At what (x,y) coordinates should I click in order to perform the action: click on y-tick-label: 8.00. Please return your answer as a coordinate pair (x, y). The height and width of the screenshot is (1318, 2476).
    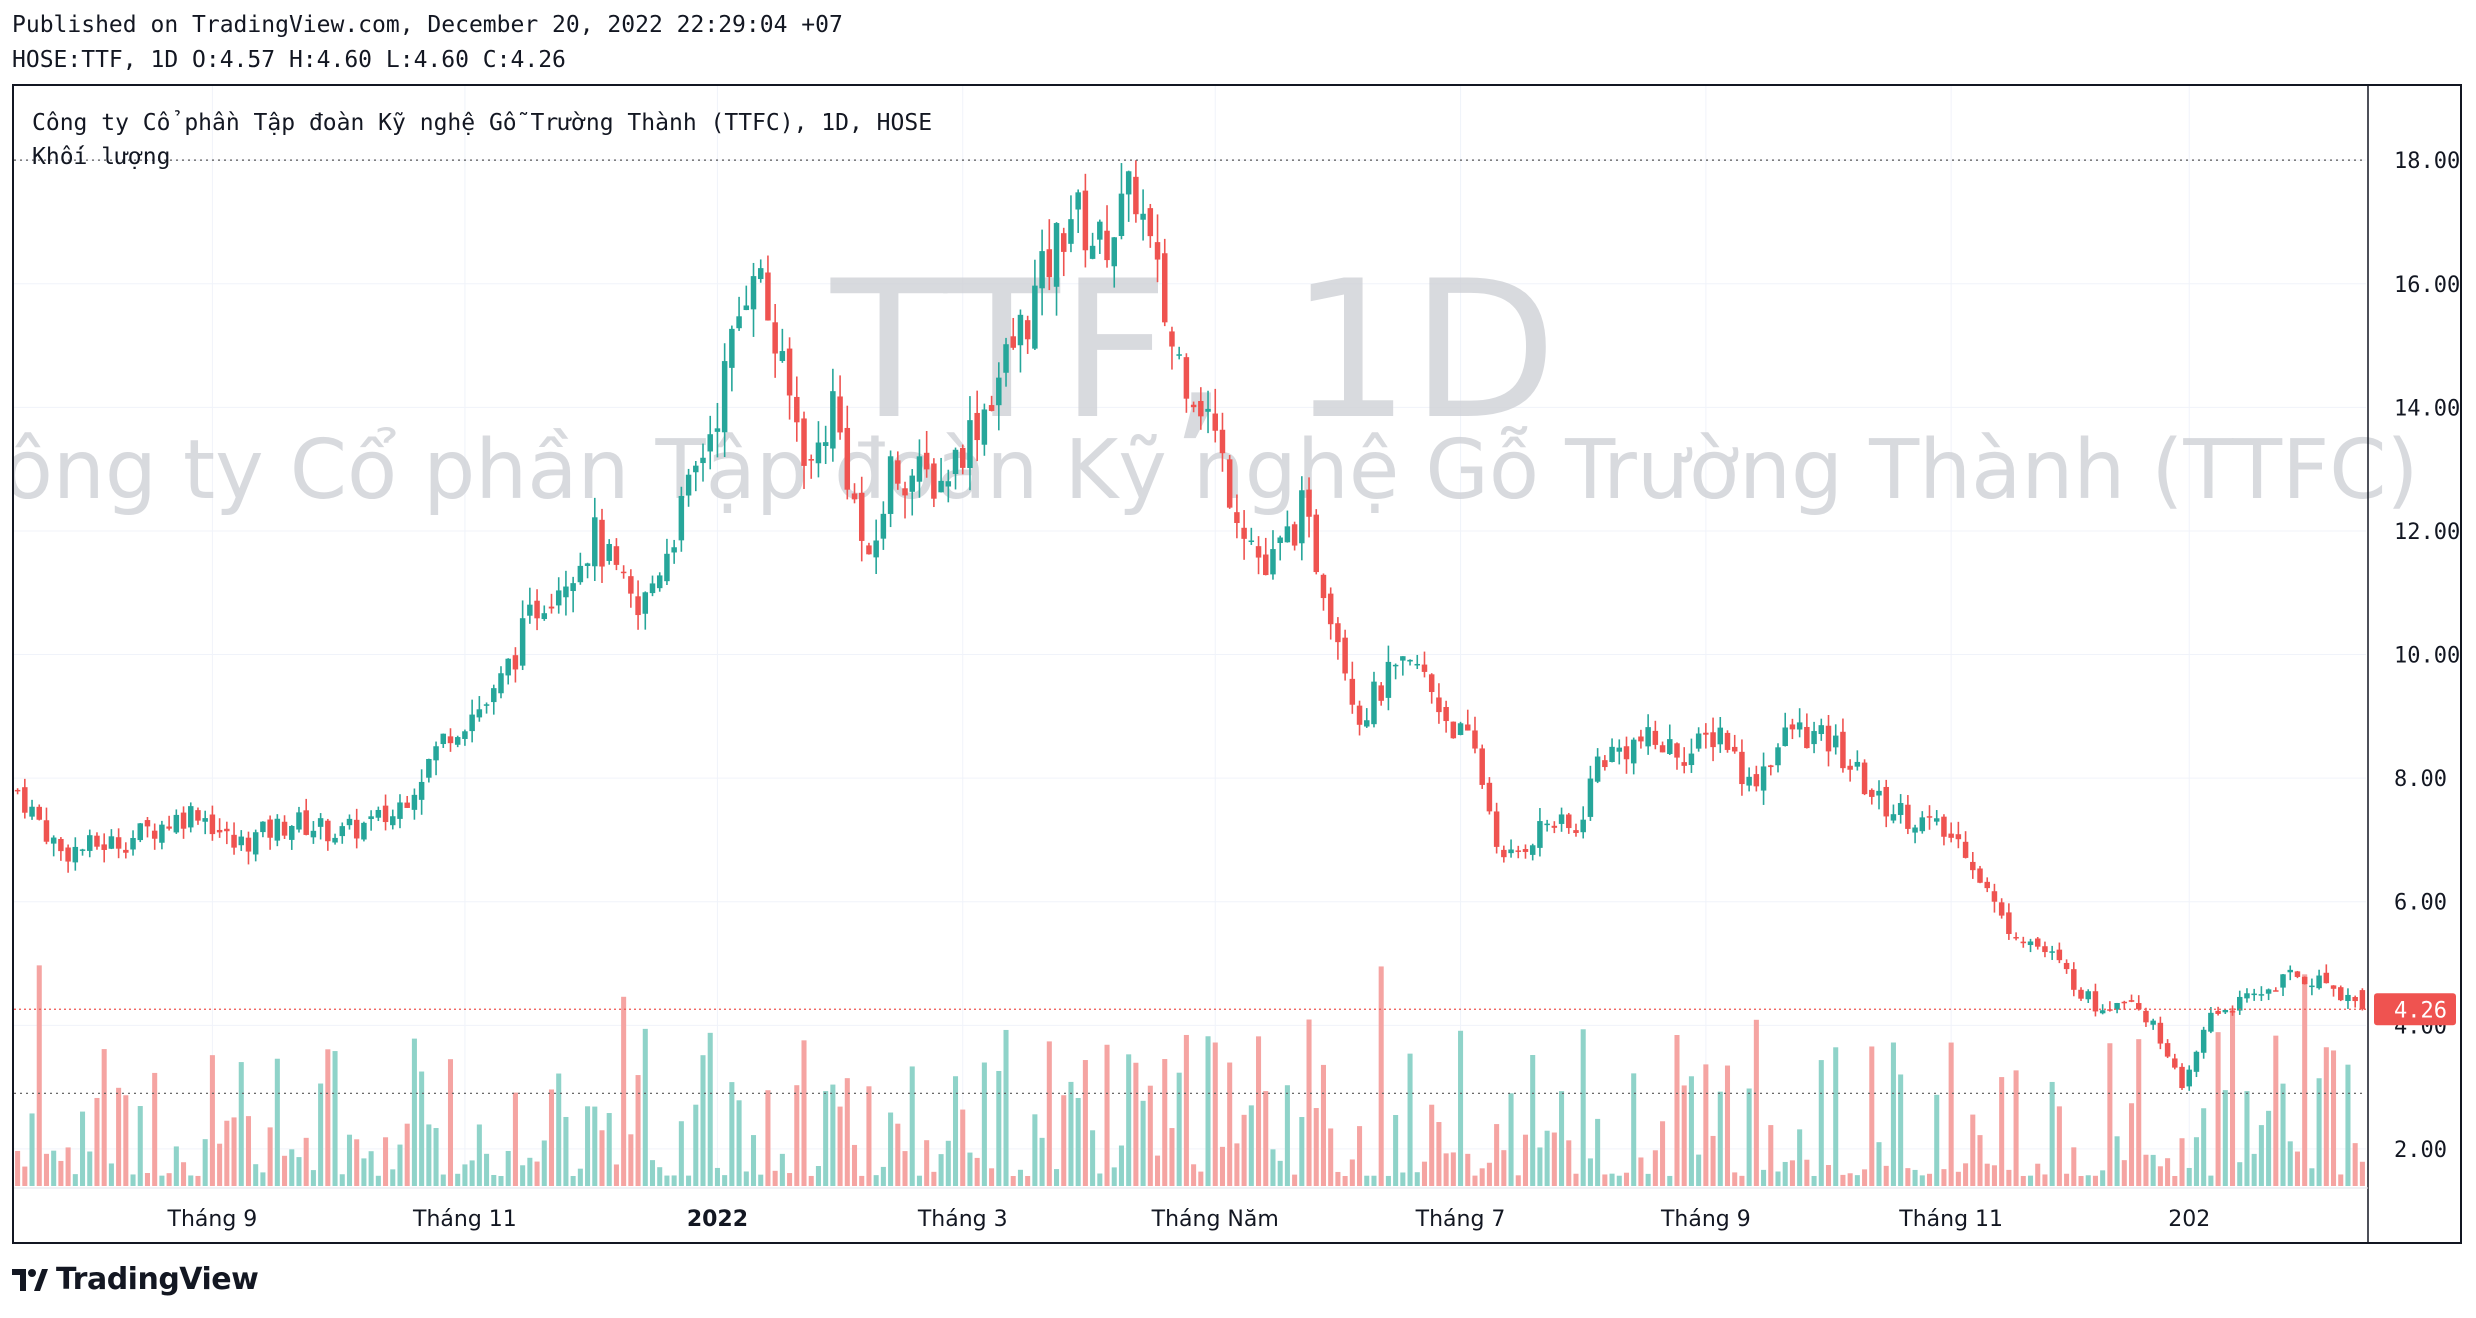
    Looking at the image, I should click on (2420, 779).